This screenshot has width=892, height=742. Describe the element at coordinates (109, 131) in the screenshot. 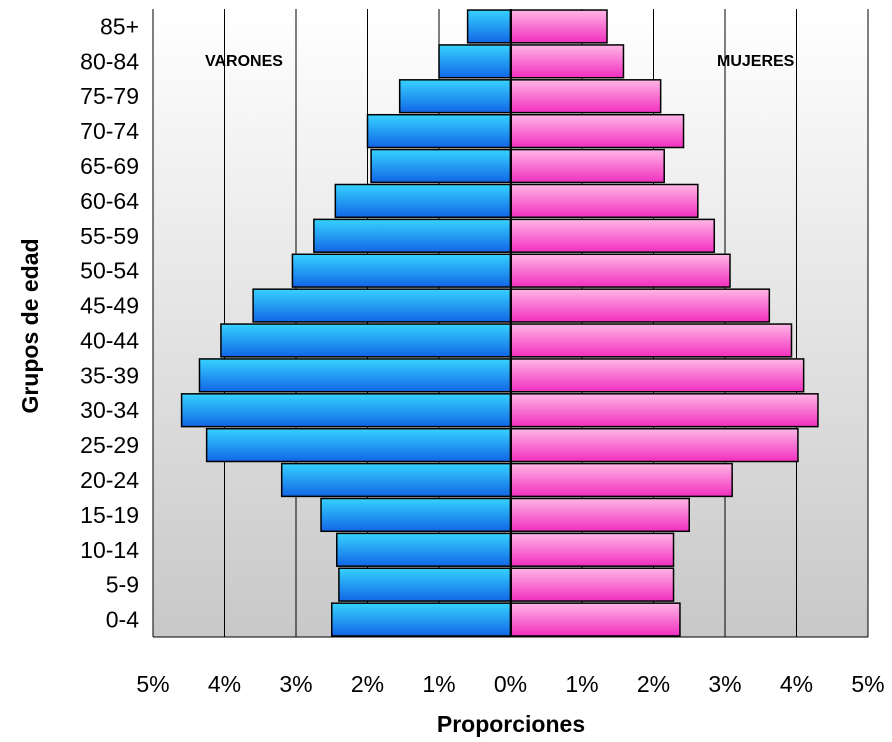

I see `y-tick-label: 70-74` at that location.